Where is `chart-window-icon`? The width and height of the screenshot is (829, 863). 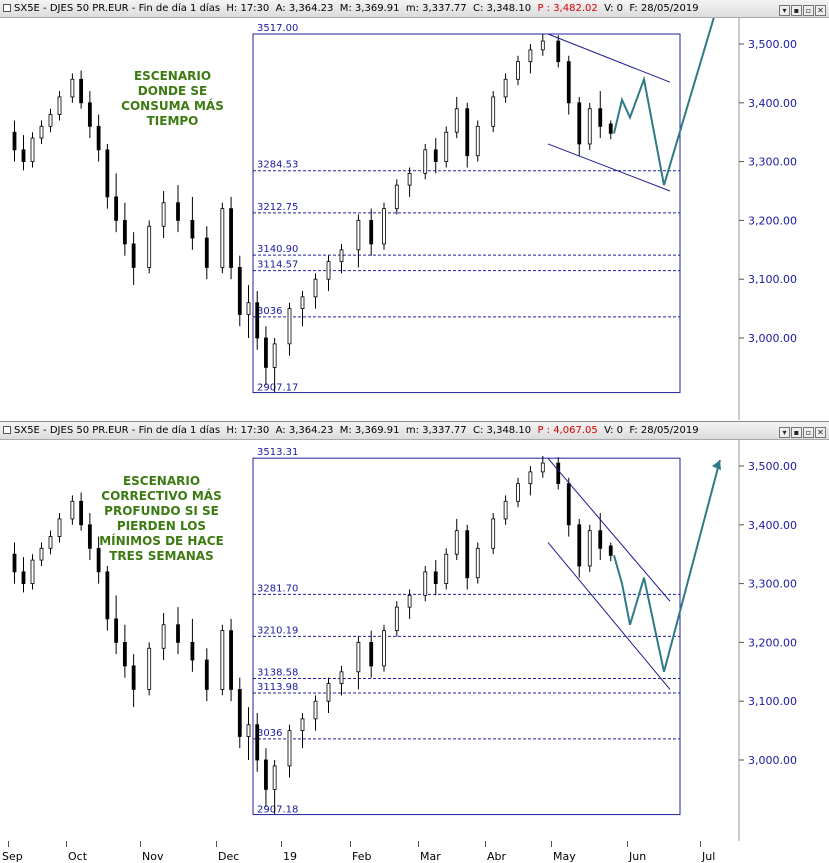 chart-window-icon is located at coordinates (7, 430).